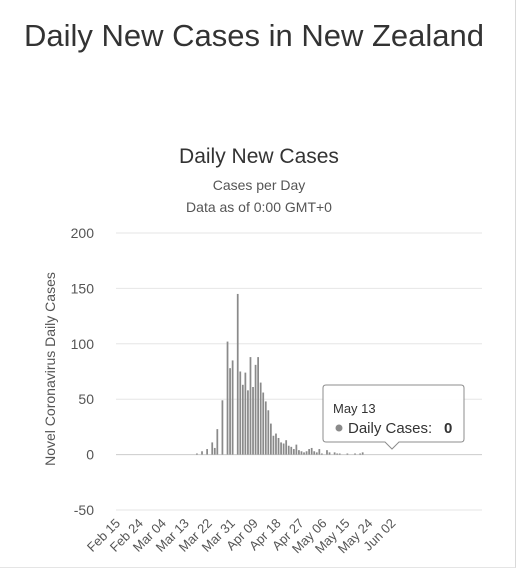 The image size is (517, 574). I want to click on y-tick-label: 100, so click(83, 344).